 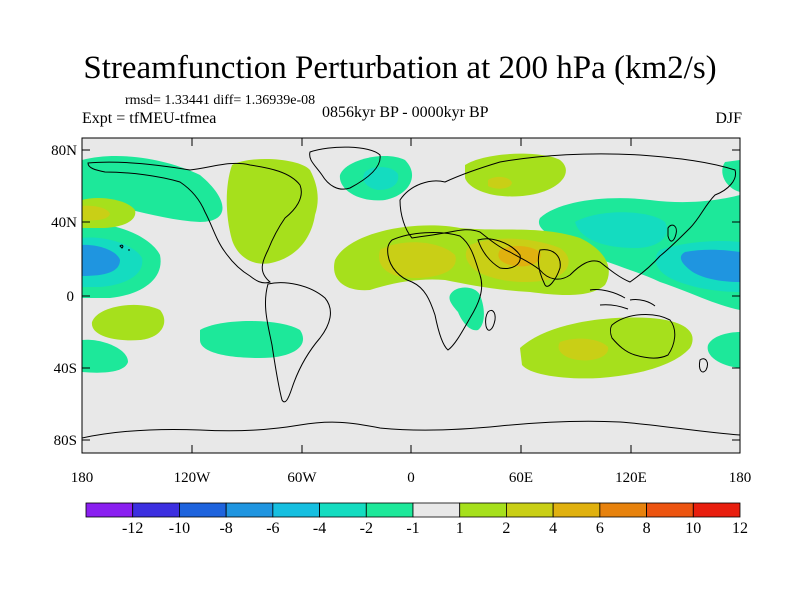 What do you see at coordinates (225, 528) in the screenshot?
I see `colorbar-label: -8` at bounding box center [225, 528].